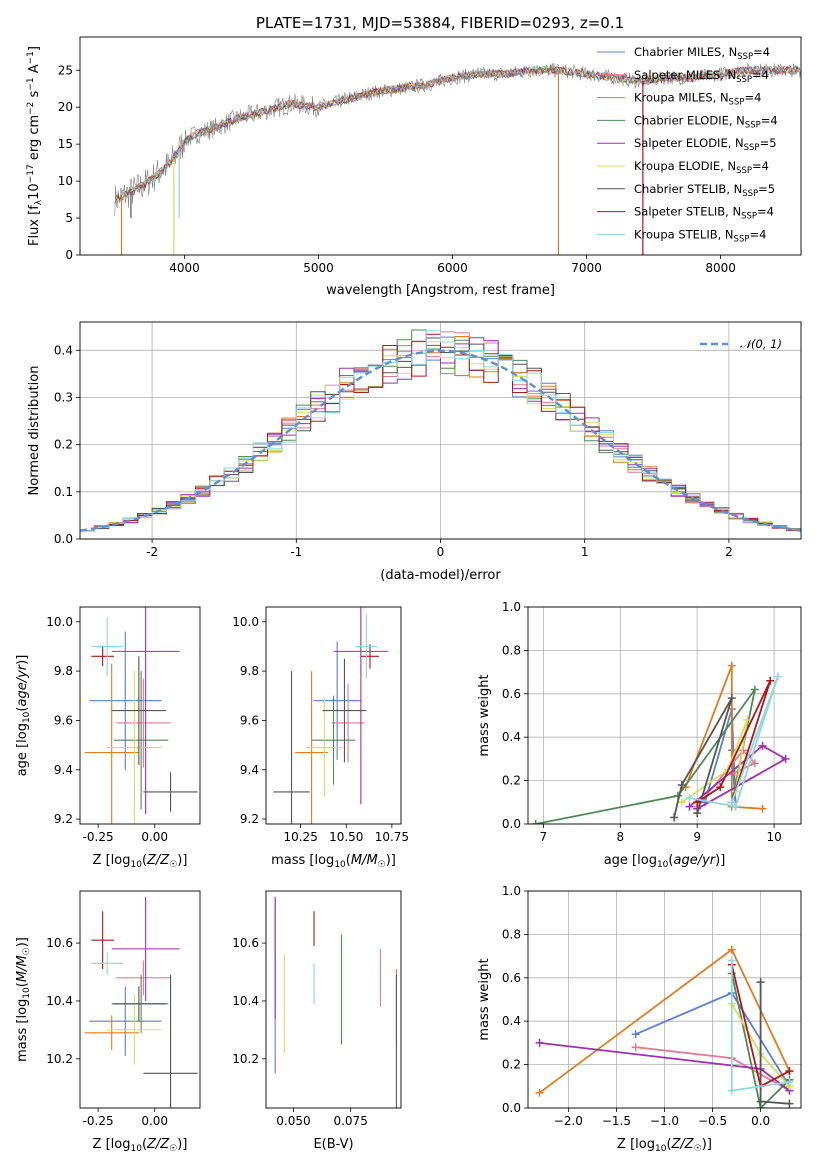 This screenshot has height=1170, width=819. I want to click on y-tick-label: 5, so click(69, 218).